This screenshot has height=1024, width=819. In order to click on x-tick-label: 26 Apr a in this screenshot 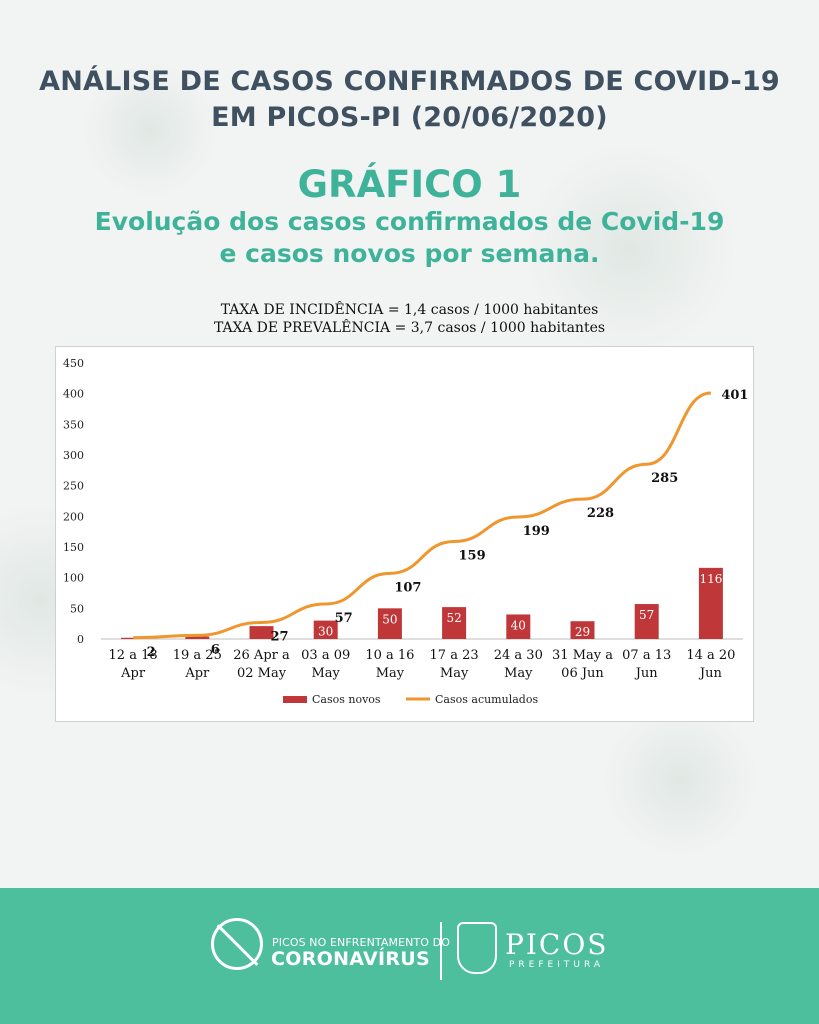, I will do `click(261, 655)`.